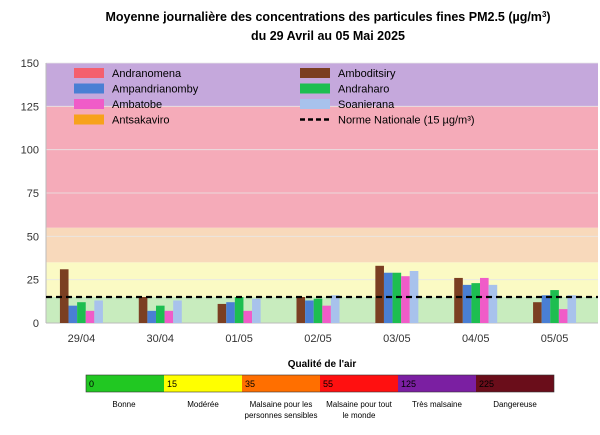  I want to click on aq-frame, so click(320, 383).